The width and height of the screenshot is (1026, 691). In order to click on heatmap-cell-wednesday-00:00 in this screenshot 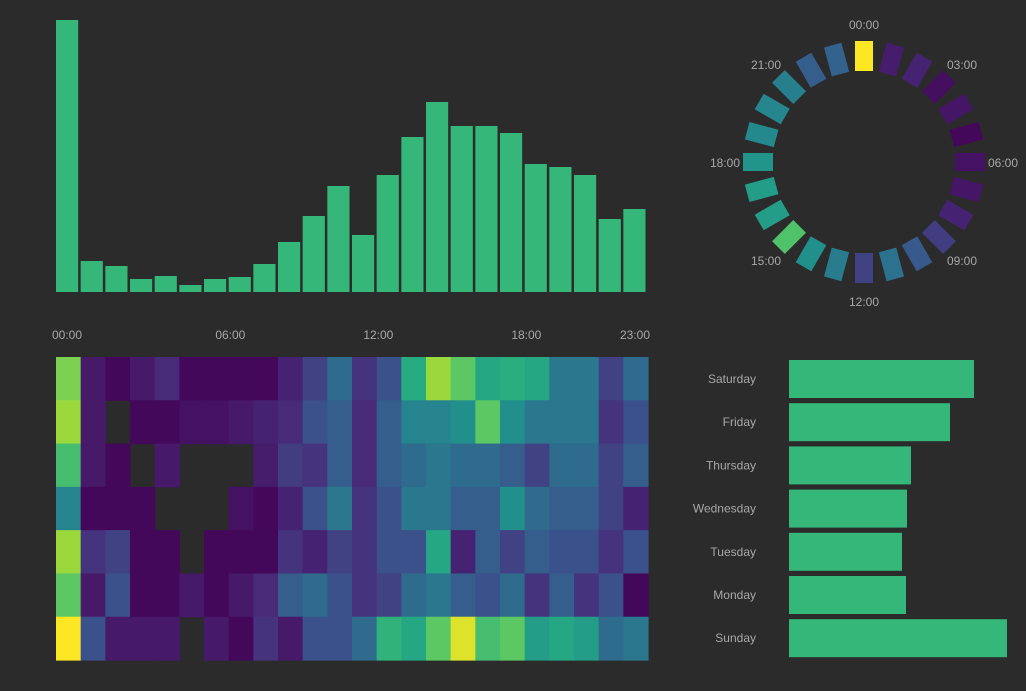, I will do `click(69, 508)`.